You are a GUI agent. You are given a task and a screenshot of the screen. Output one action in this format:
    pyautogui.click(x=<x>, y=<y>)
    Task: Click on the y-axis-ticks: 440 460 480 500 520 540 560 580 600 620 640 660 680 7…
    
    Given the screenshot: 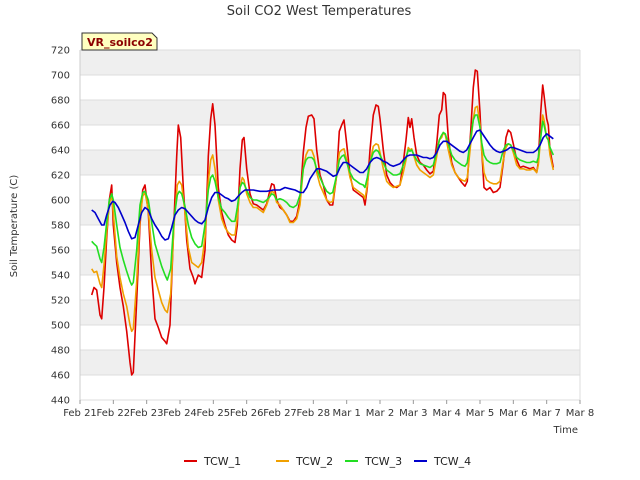 What is the action you would take?
    pyautogui.click(x=60, y=226)
    